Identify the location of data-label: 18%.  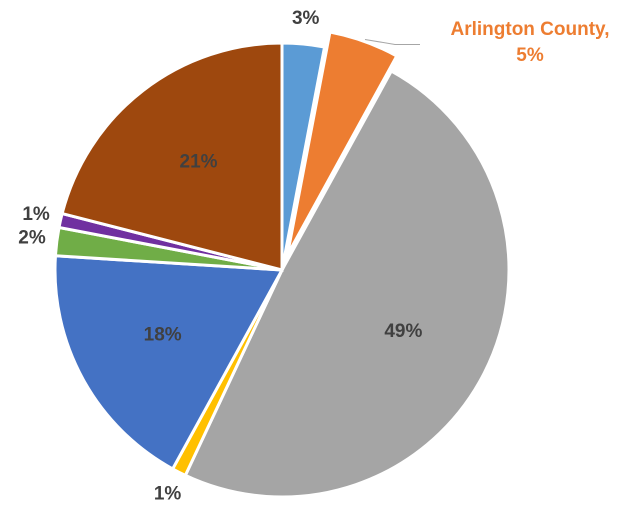
(163, 335).